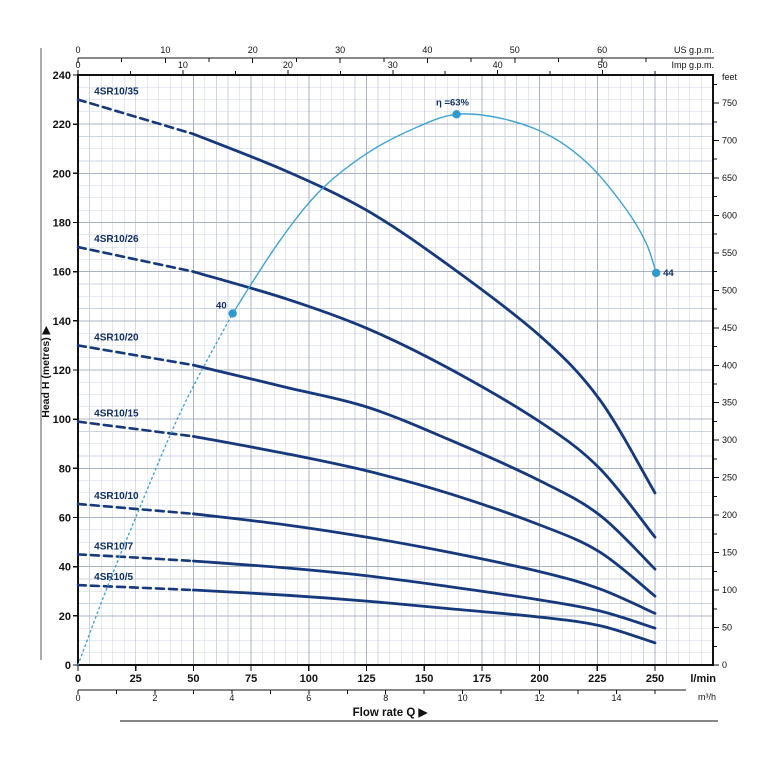 This screenshot has height=768, width=768. What do you see at coordinates (655, 679) in the screenshot?
I see `lmin-tick-label: 250` at bounding box center [655, 679].